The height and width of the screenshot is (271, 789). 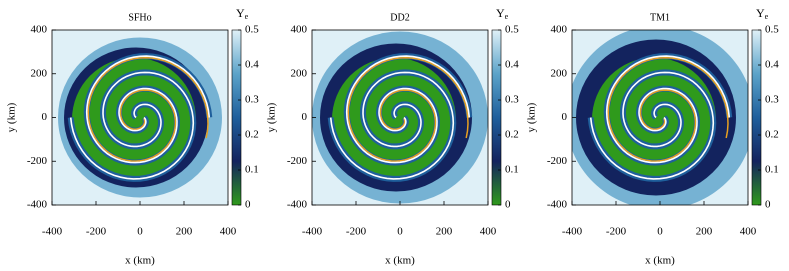 I want to click on panel-title: SFHo, so click(x=139, y=17).